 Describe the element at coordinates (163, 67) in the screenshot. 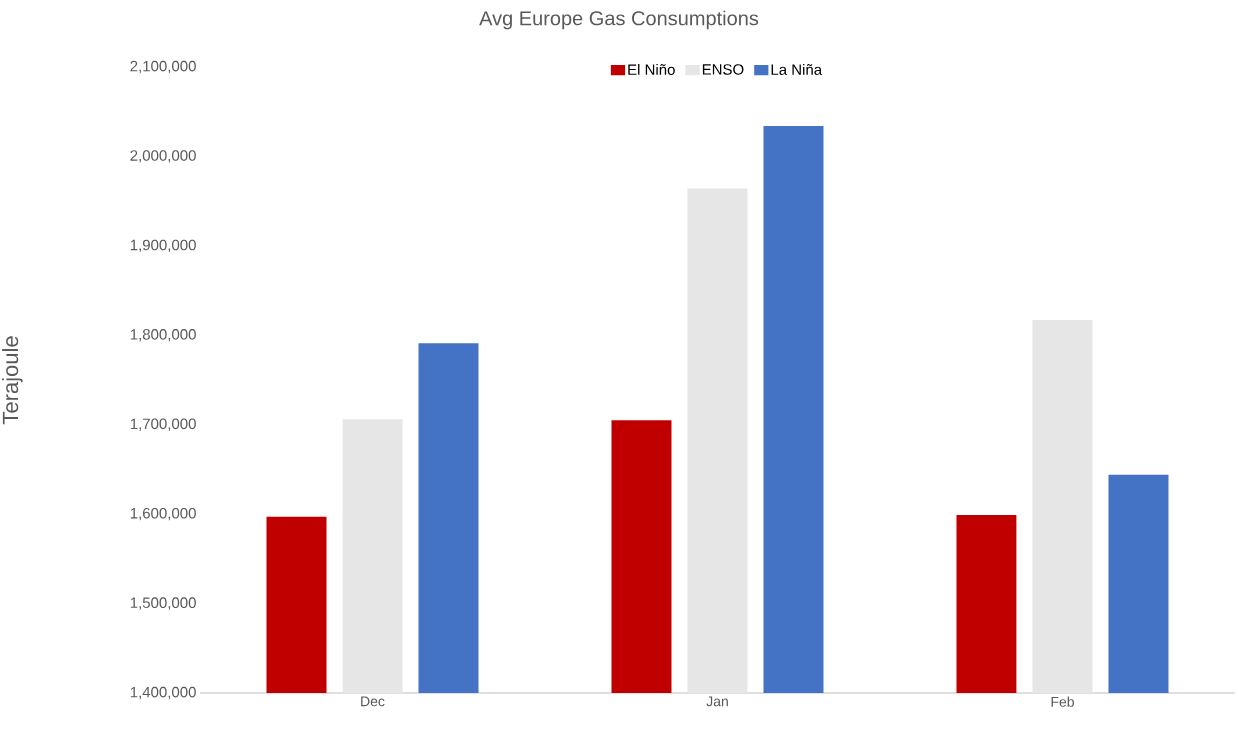

I see `y-tick-label: 2,100,000` at that location.